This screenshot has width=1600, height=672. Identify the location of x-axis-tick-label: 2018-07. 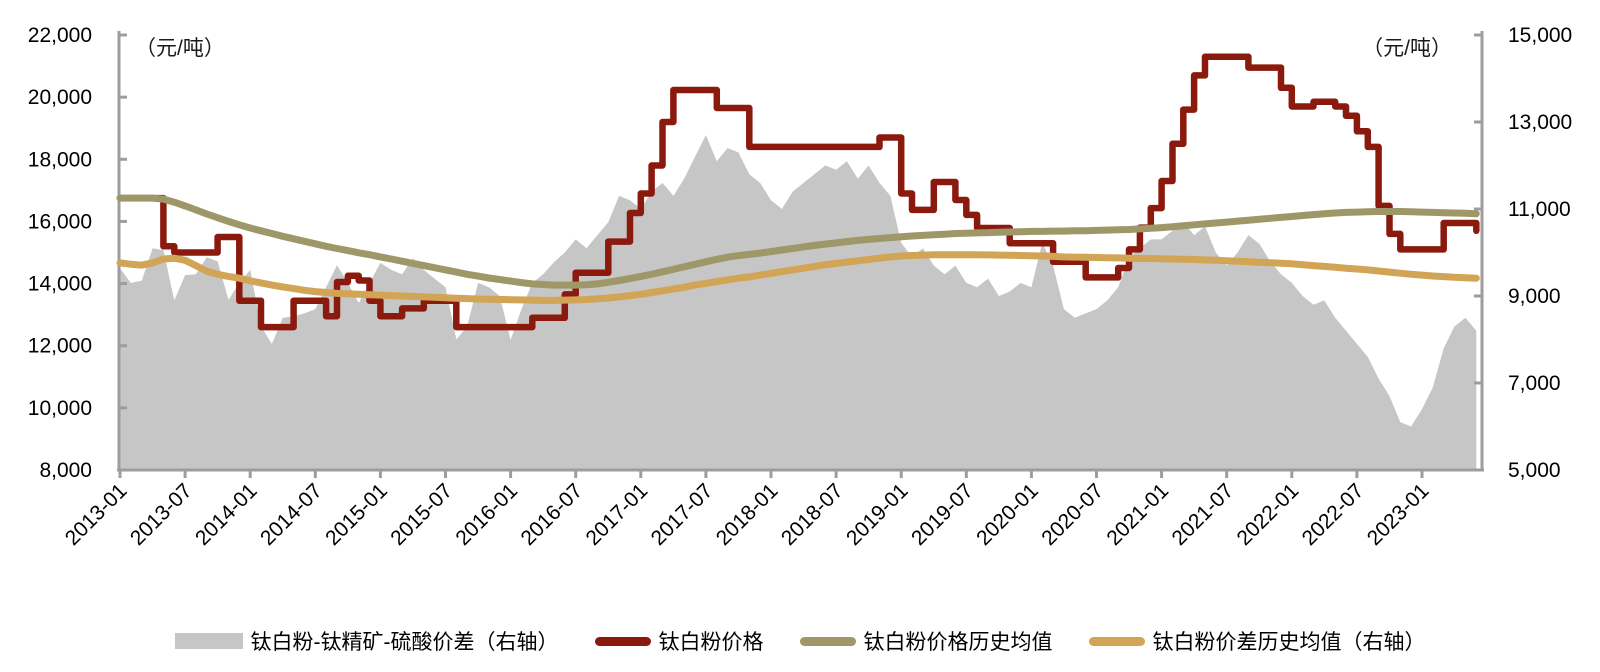
(812, 514).